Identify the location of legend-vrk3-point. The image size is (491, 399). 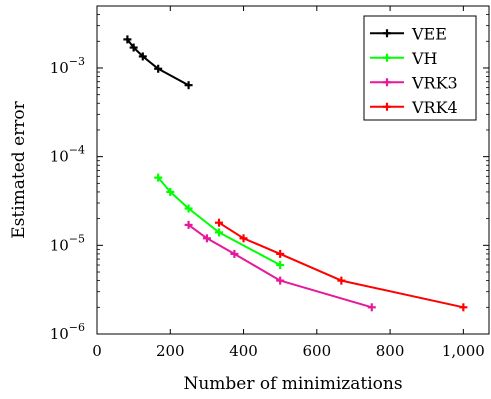
(387, 82).